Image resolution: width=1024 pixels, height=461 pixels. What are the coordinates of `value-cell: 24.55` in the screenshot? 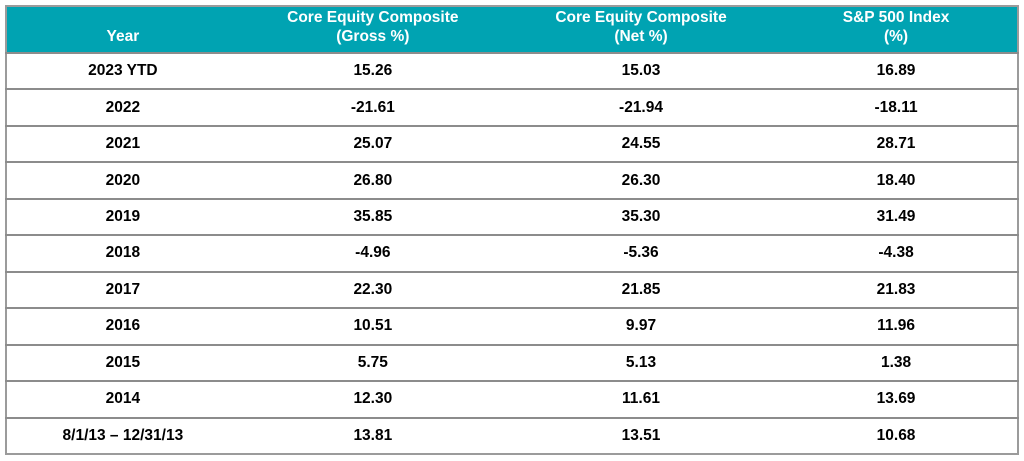 It's located at (641, 143).